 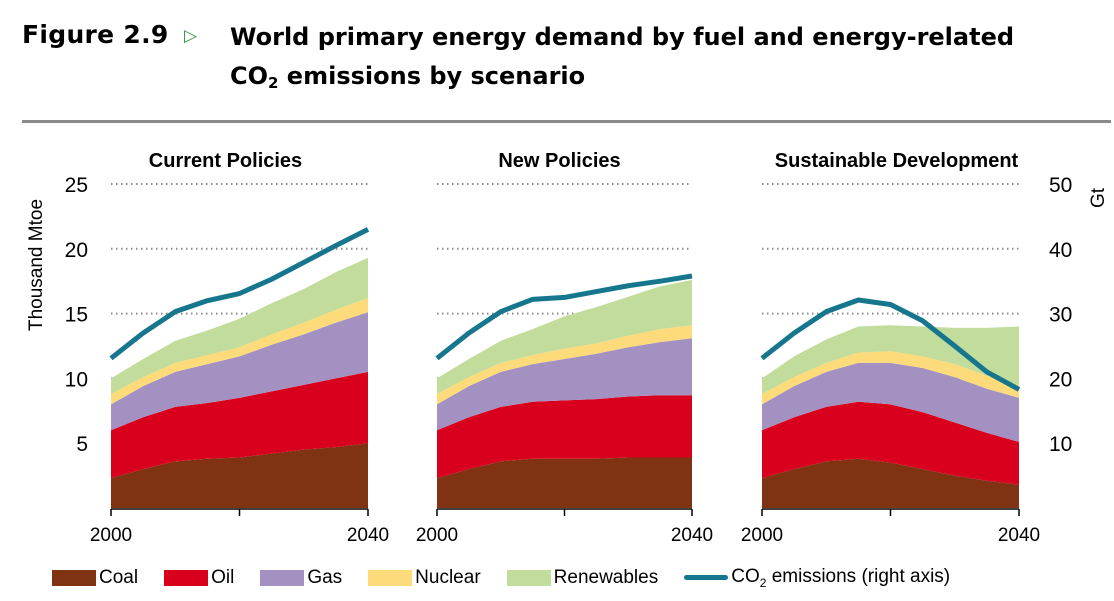 I want to click on legend-co-text: CO, so click(x=745, y=576).